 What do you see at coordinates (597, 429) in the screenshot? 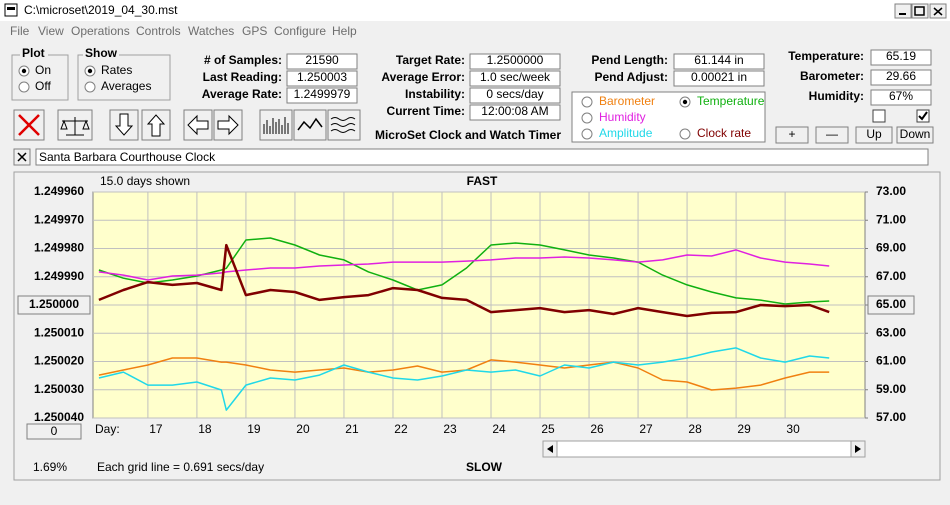
I see `x-tick-label: 26` at bounding box center [597, 429].